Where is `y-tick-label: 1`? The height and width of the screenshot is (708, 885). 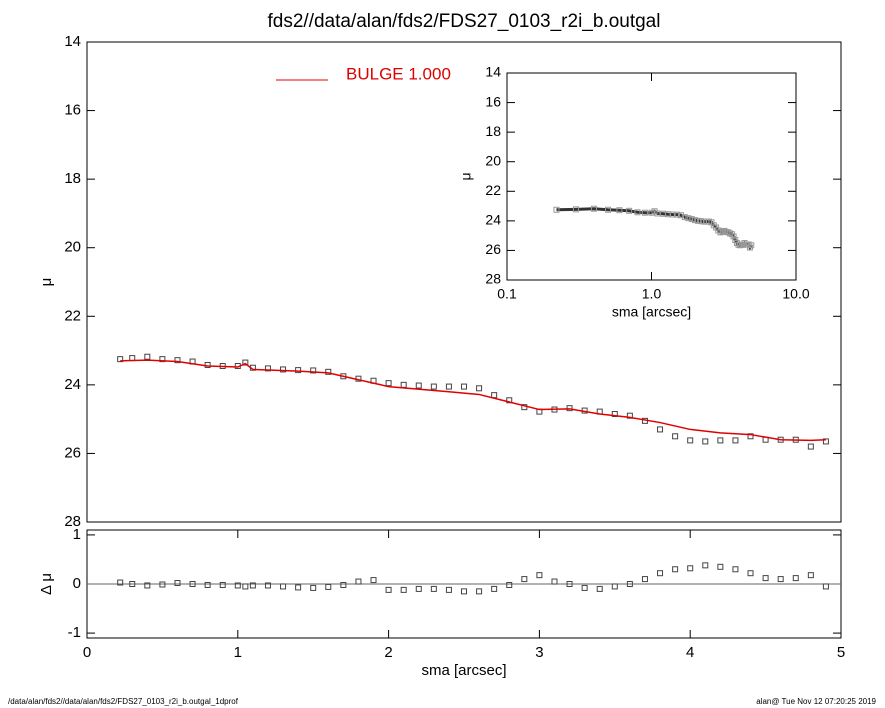
y-tick-label: 1 is located at coordinates (77, 534).